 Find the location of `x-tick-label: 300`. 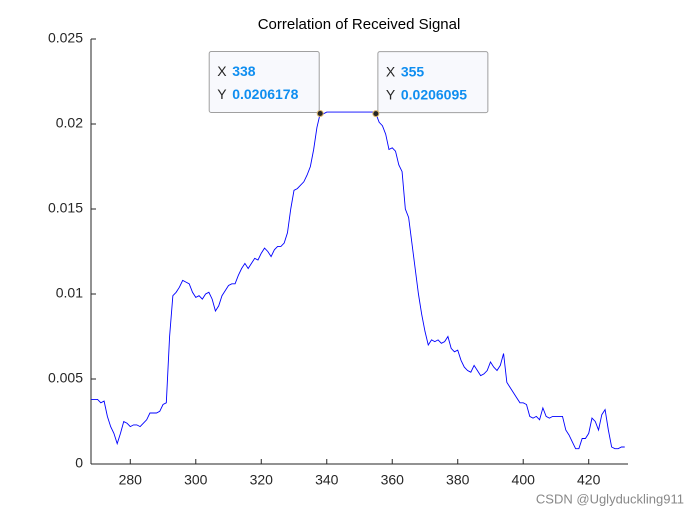

x-tick-label: 300 is located at coordinates (196, 480).